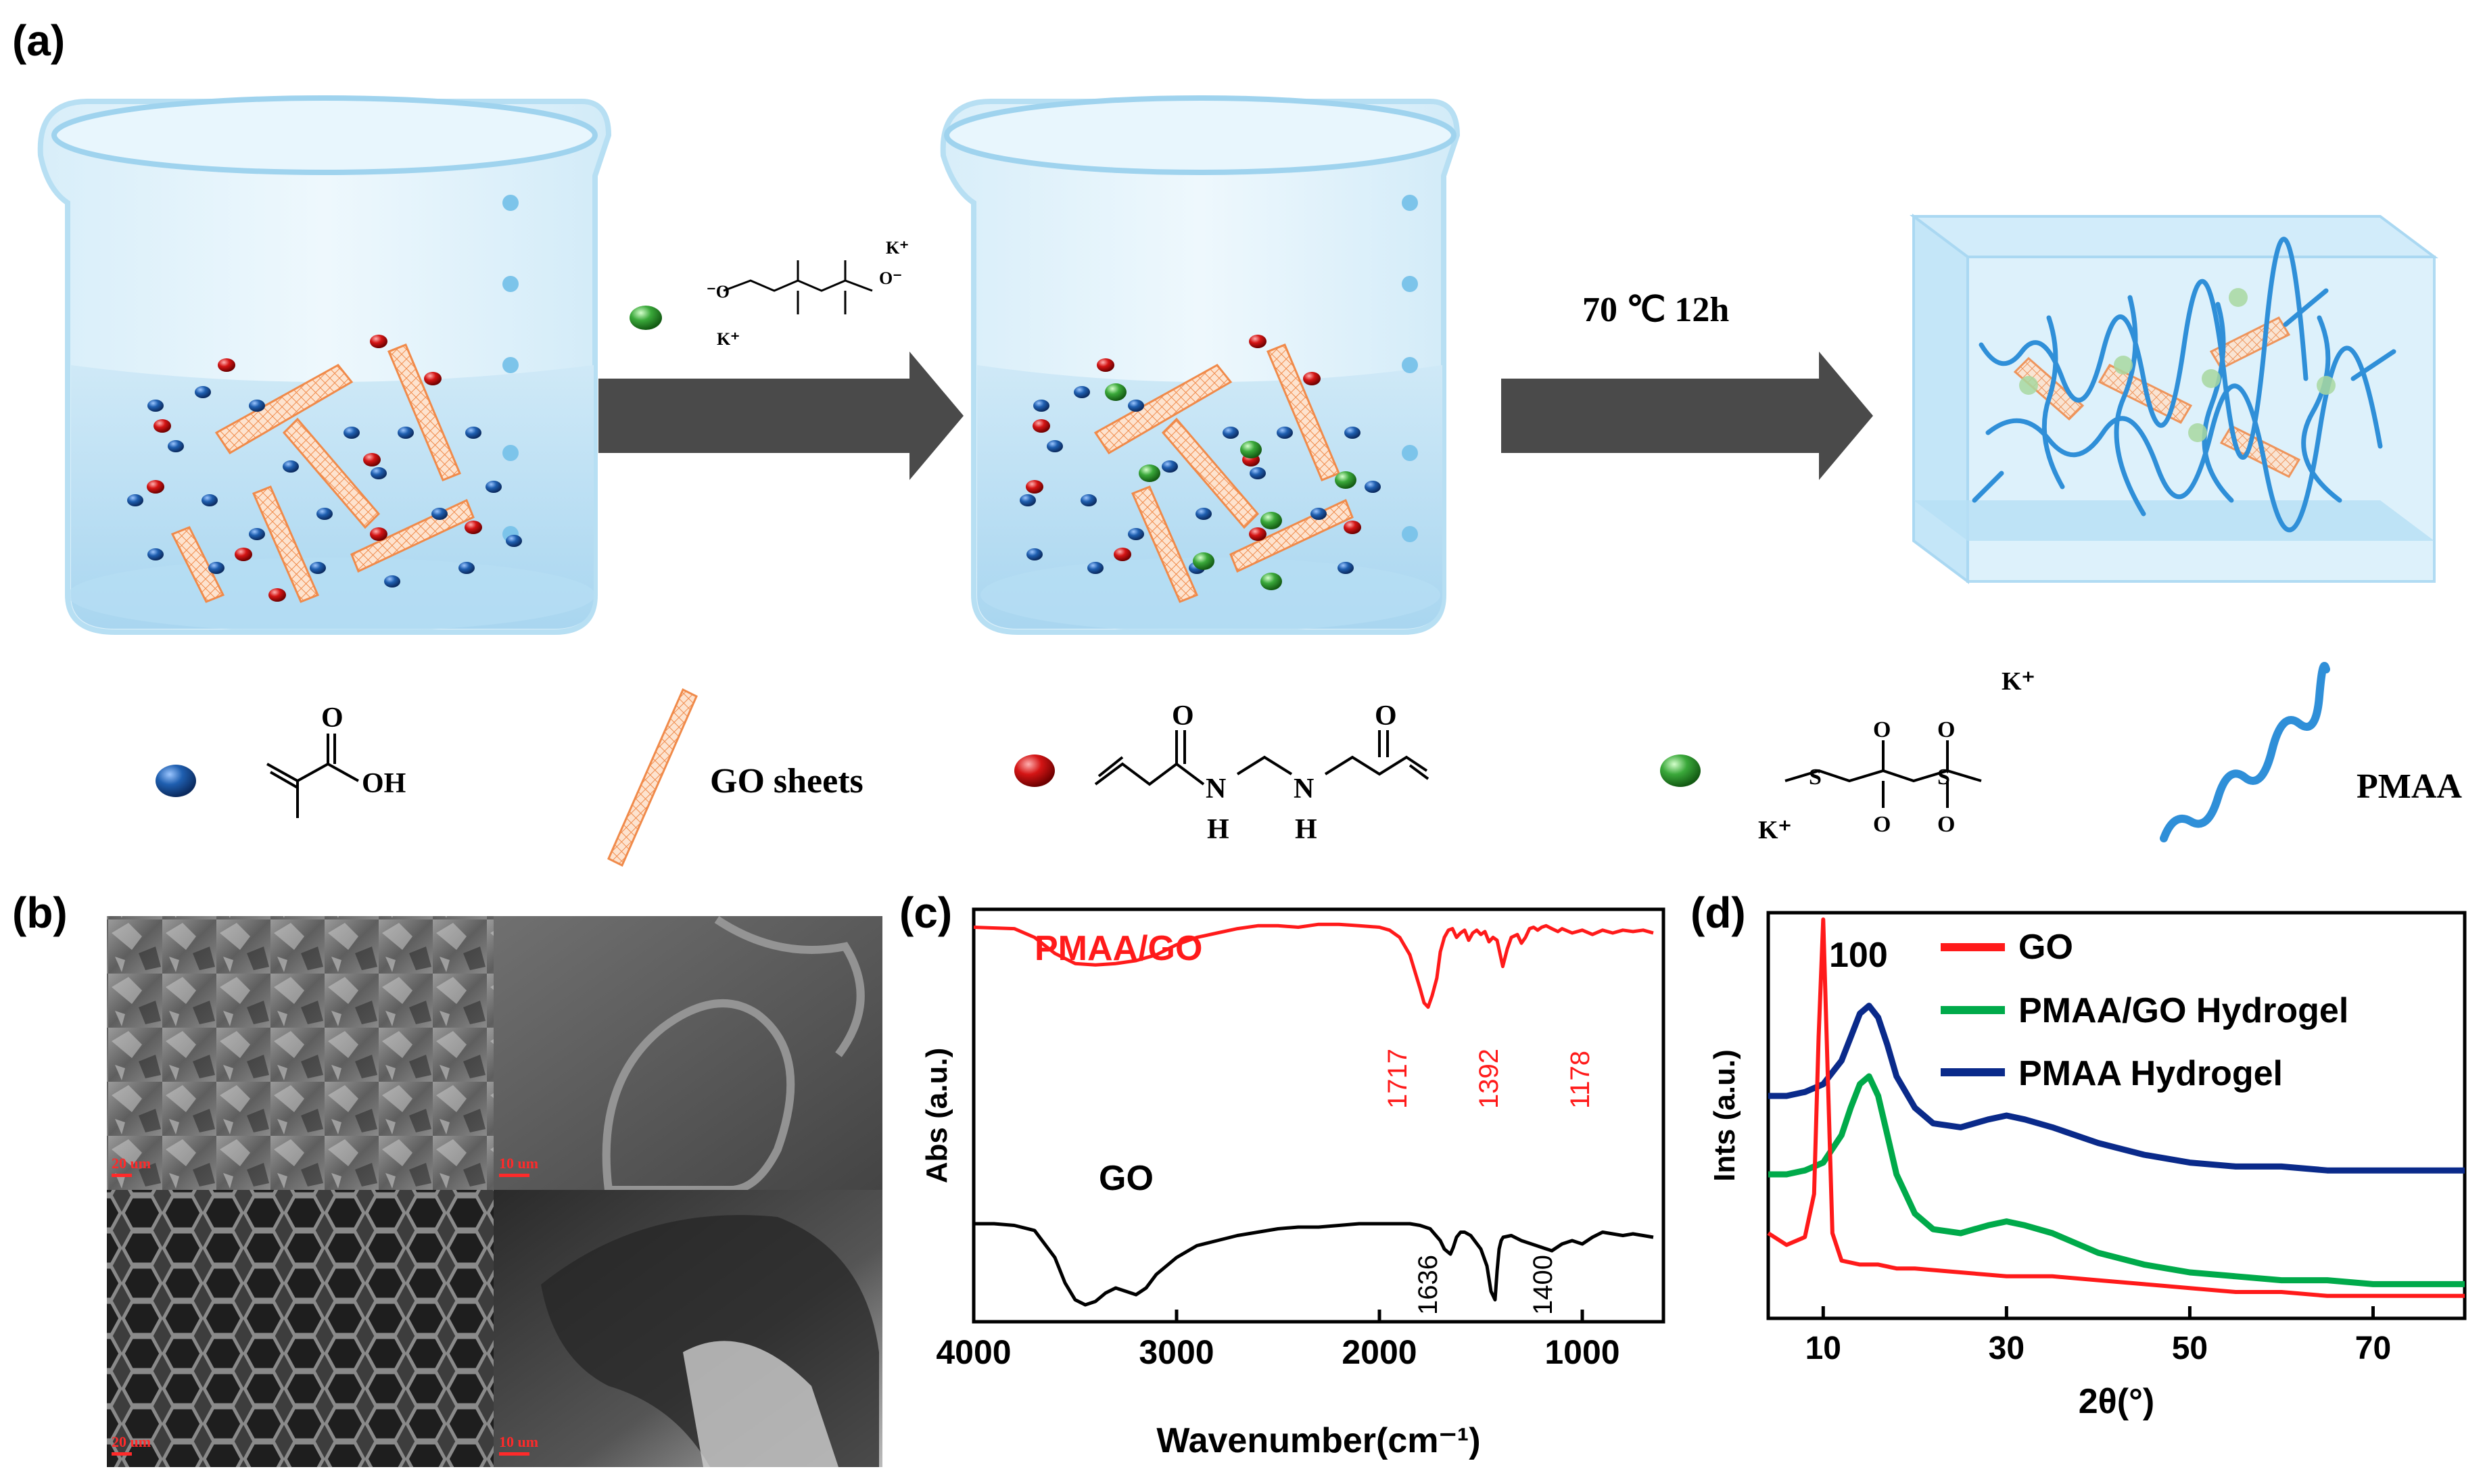  Describe the element at coordinates (1127, 1179) in the screenshot. I see `chart-c-series-label-go: GO` at that location.